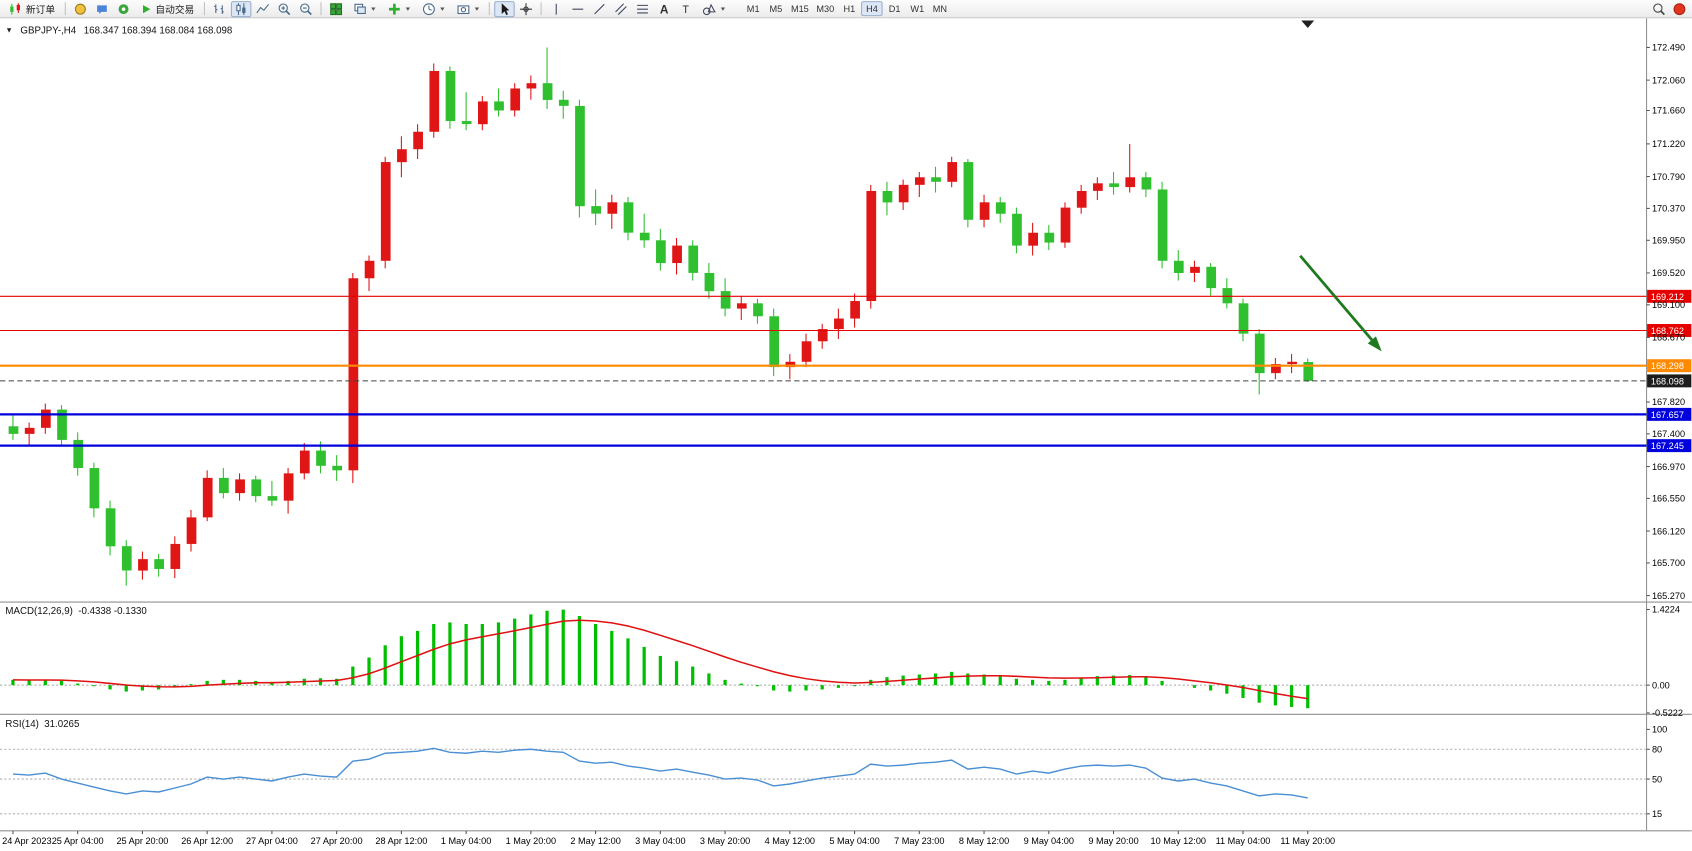 The image size is (1692, 851). I want to click on timeframe-m15-button: M15, so click(799, 9).